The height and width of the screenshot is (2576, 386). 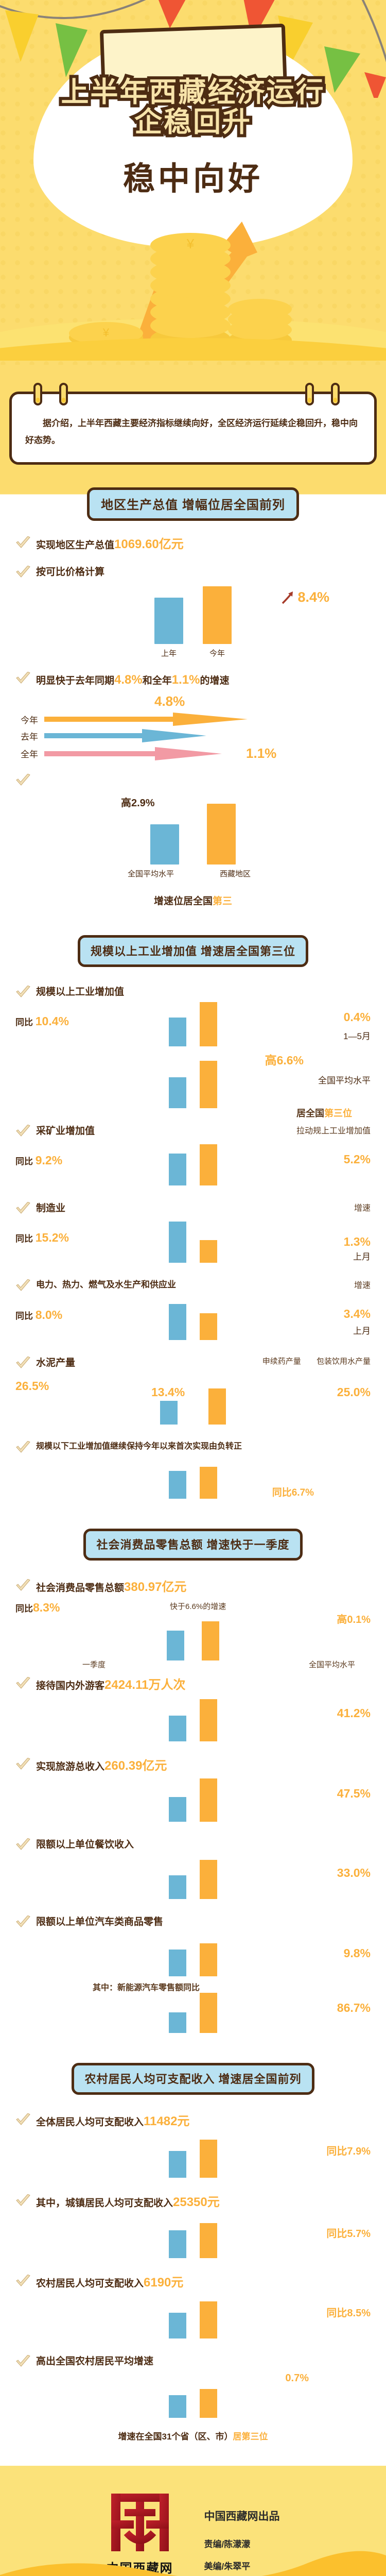 I want to click on row-left-pct: 15.2%, so click(x=52, y=1238).